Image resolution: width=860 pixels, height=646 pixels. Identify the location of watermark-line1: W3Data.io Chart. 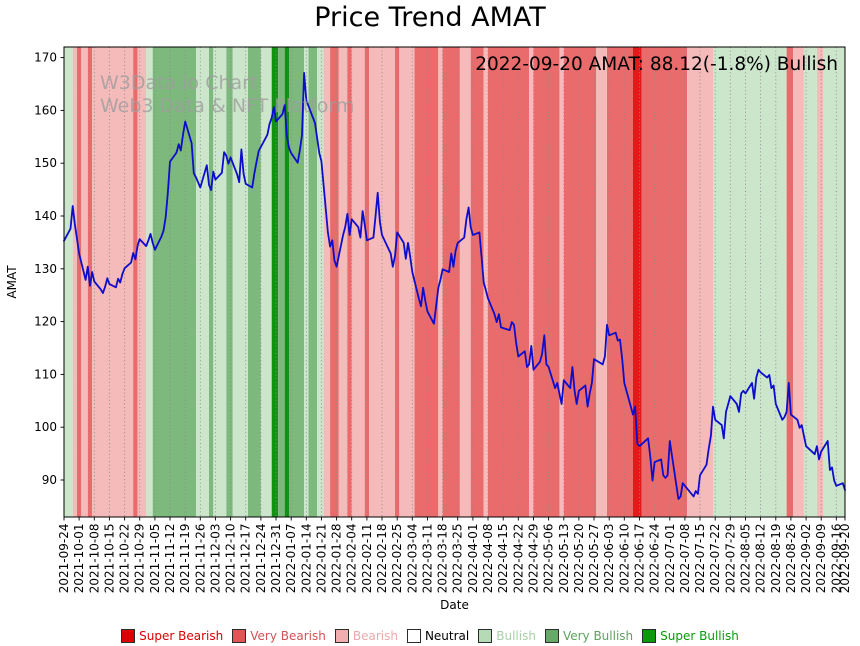
(178, 83).